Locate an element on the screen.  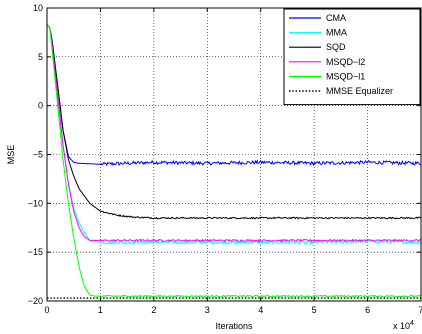
y-tick-label: −10 is located at coordinates (35, 203).